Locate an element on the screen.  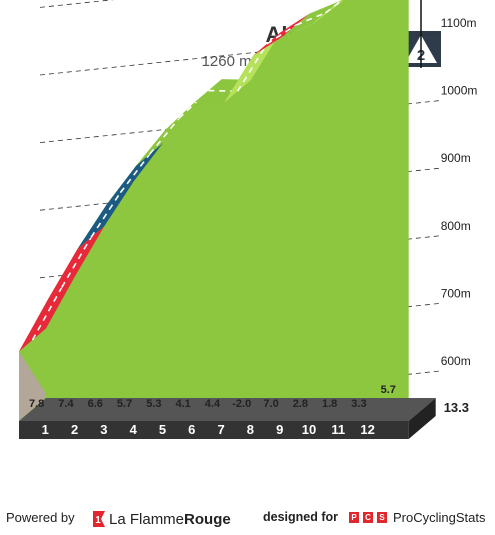
pcs-letter-p: P is located at coordinates (354, 517).